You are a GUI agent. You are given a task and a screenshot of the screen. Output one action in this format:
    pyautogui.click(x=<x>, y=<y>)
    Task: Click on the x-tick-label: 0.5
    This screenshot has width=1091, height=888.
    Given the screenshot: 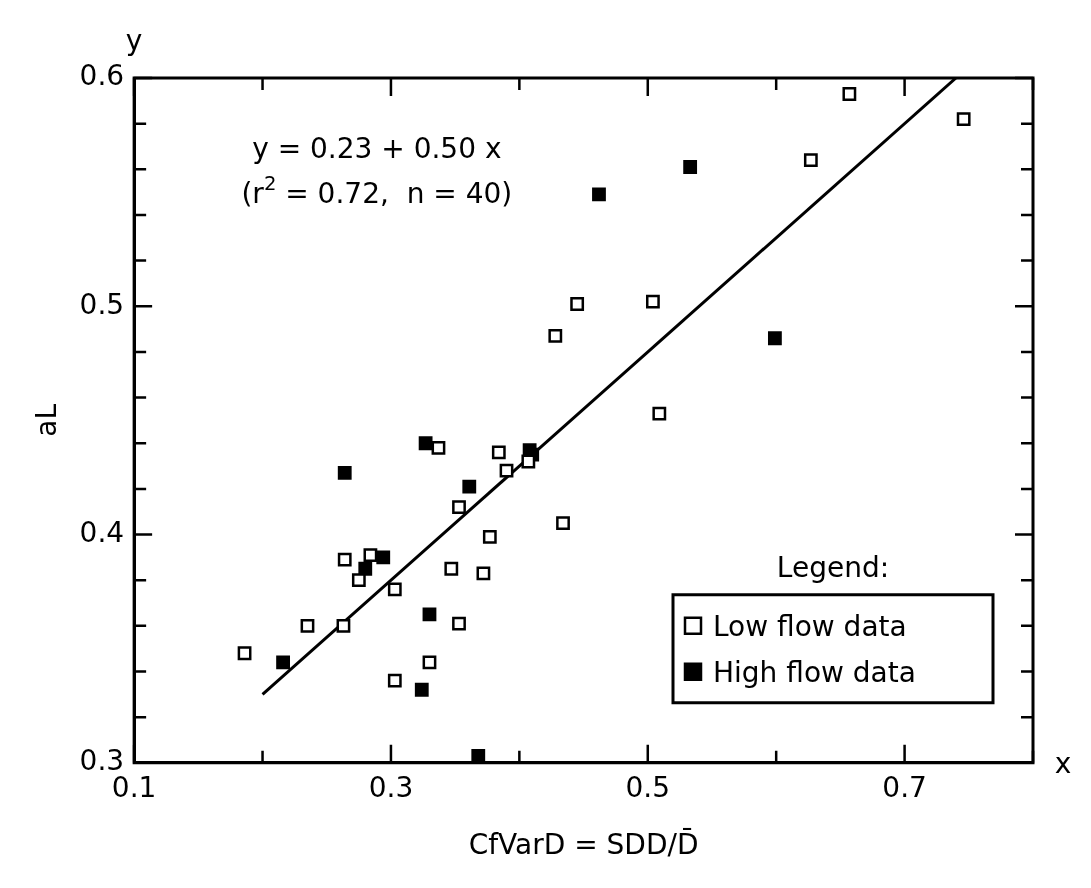 What is the action you would take?
    pyautogui.click(x=648, y=787)
    